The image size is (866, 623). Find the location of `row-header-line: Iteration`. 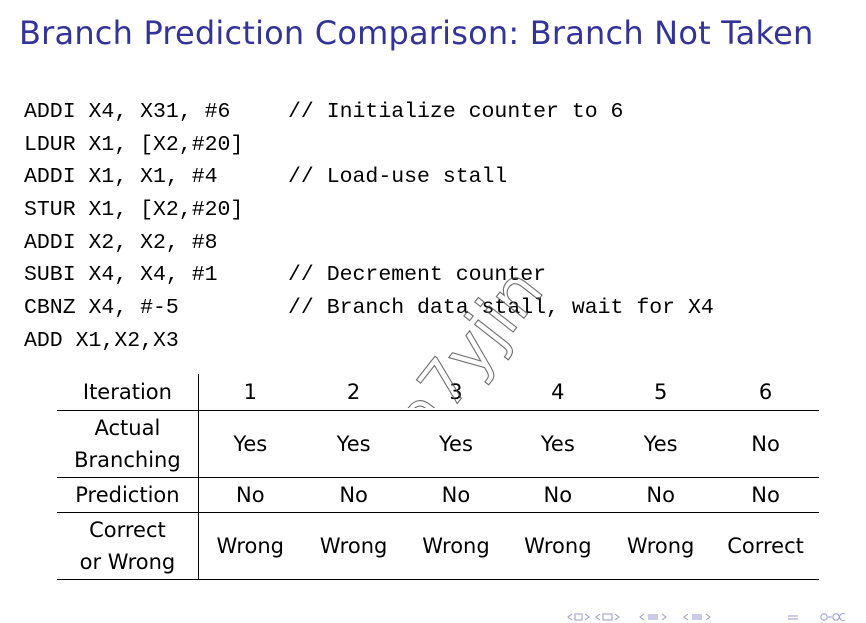

row-header-line: Iteration is located at coordinates (127, 392).